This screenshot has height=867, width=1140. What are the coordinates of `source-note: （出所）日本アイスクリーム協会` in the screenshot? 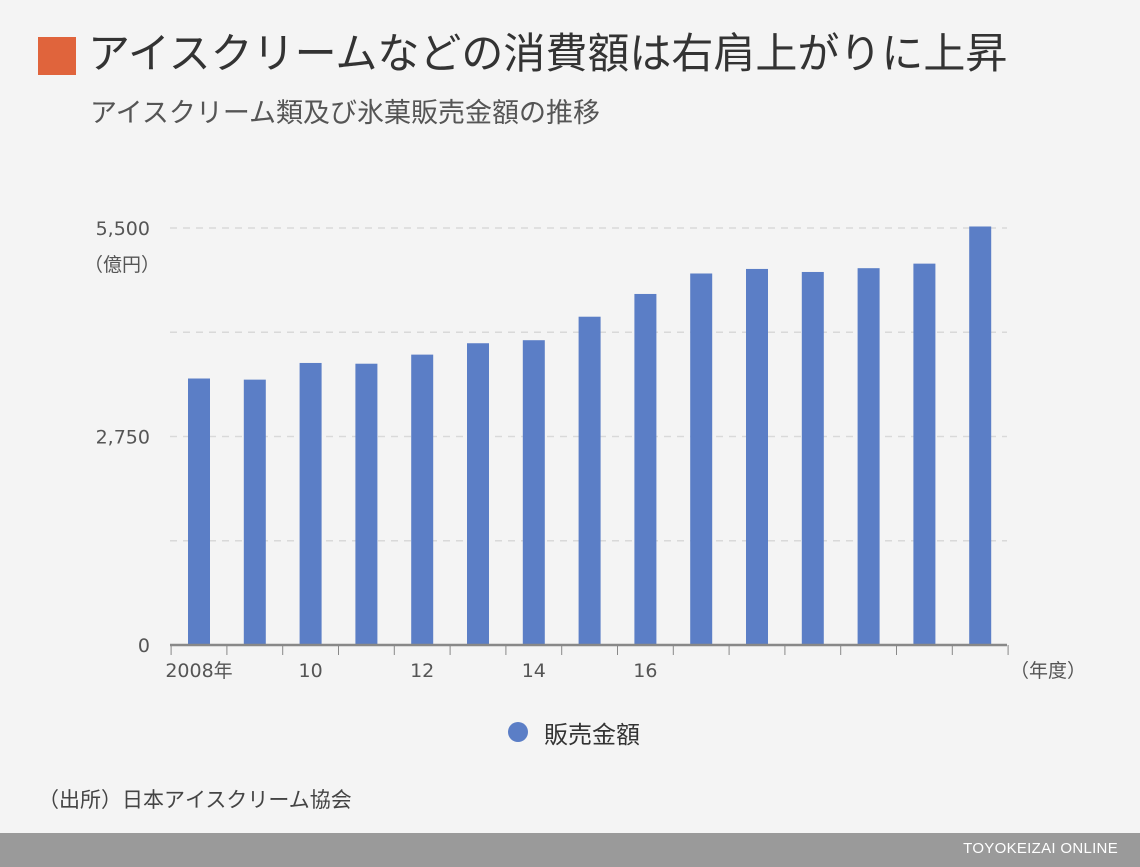 It's located at (195, 800).